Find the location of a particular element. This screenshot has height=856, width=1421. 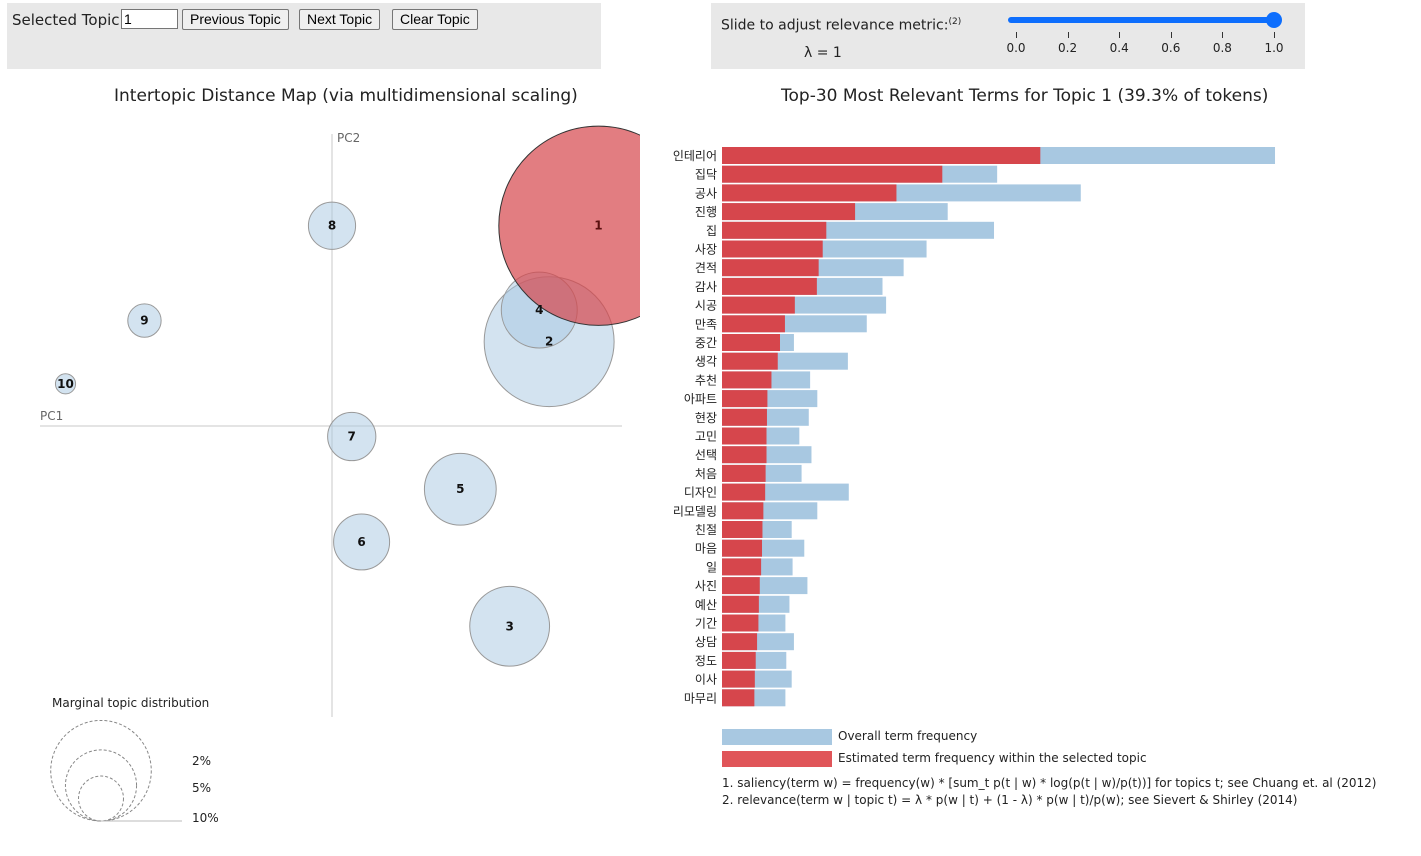

term-label: 공사 is located at coordinates (706, 193).